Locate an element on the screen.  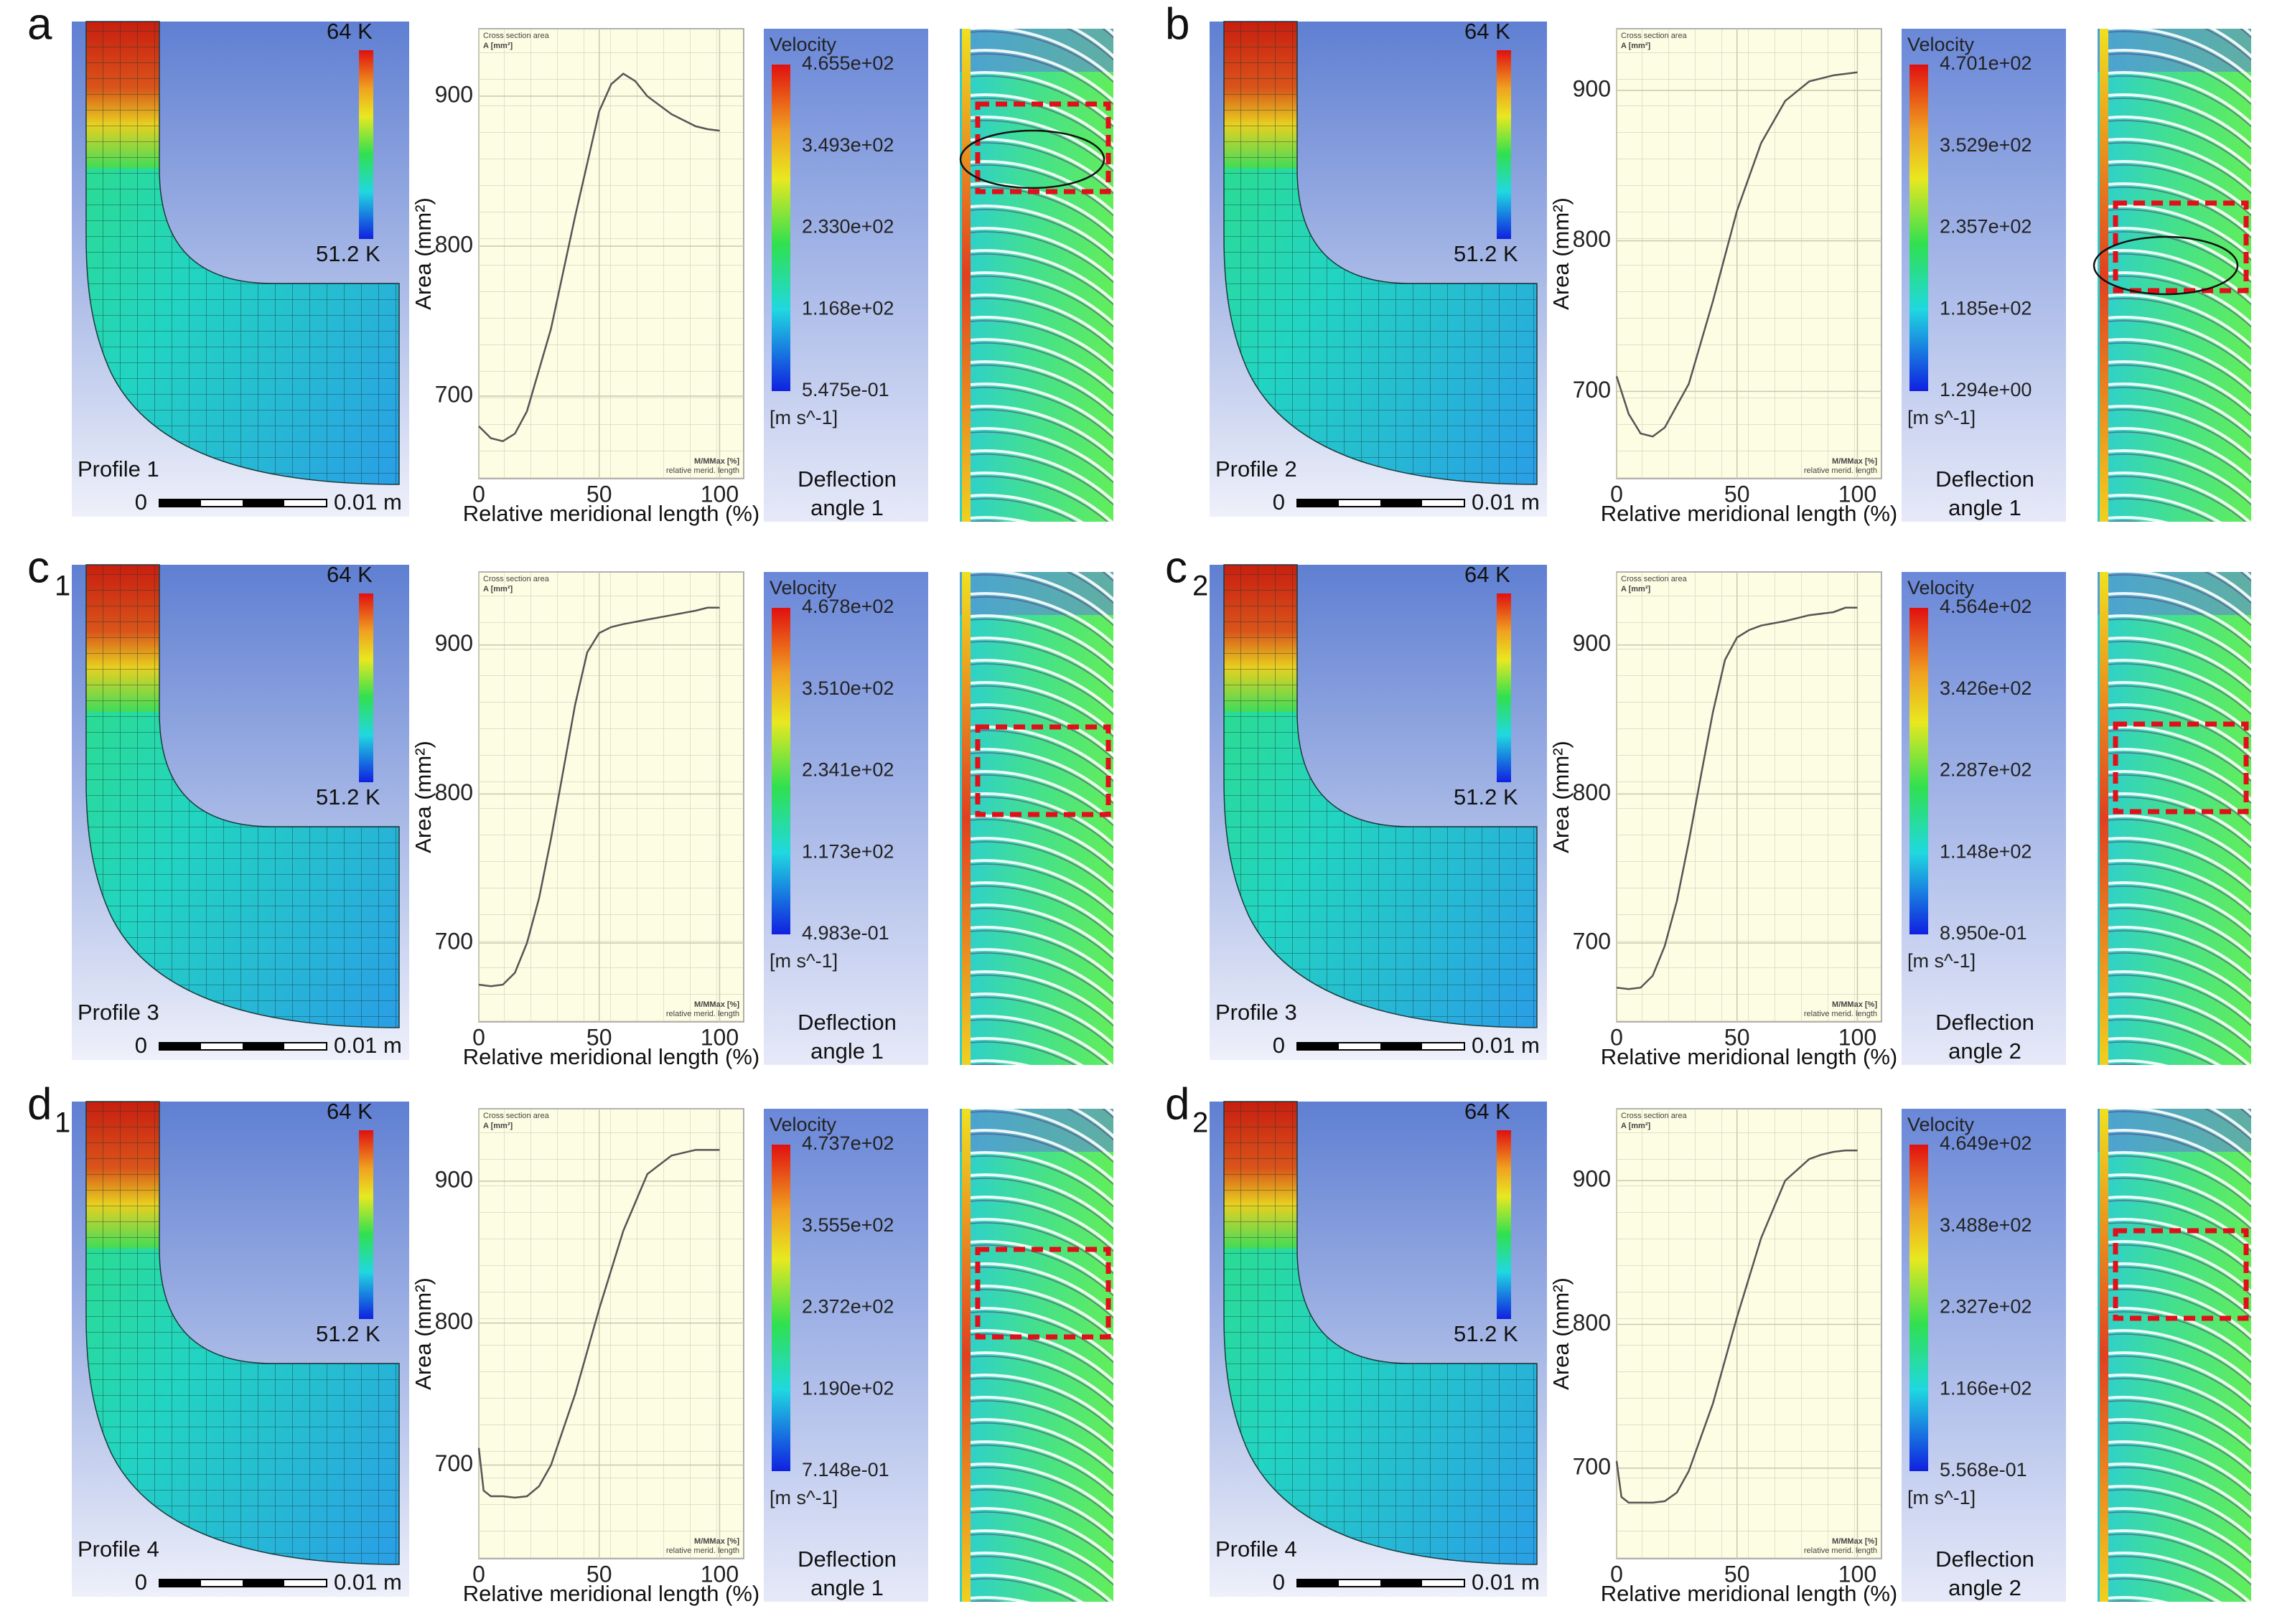
chart-title: Cross section area is located at coordinates (516, 36).